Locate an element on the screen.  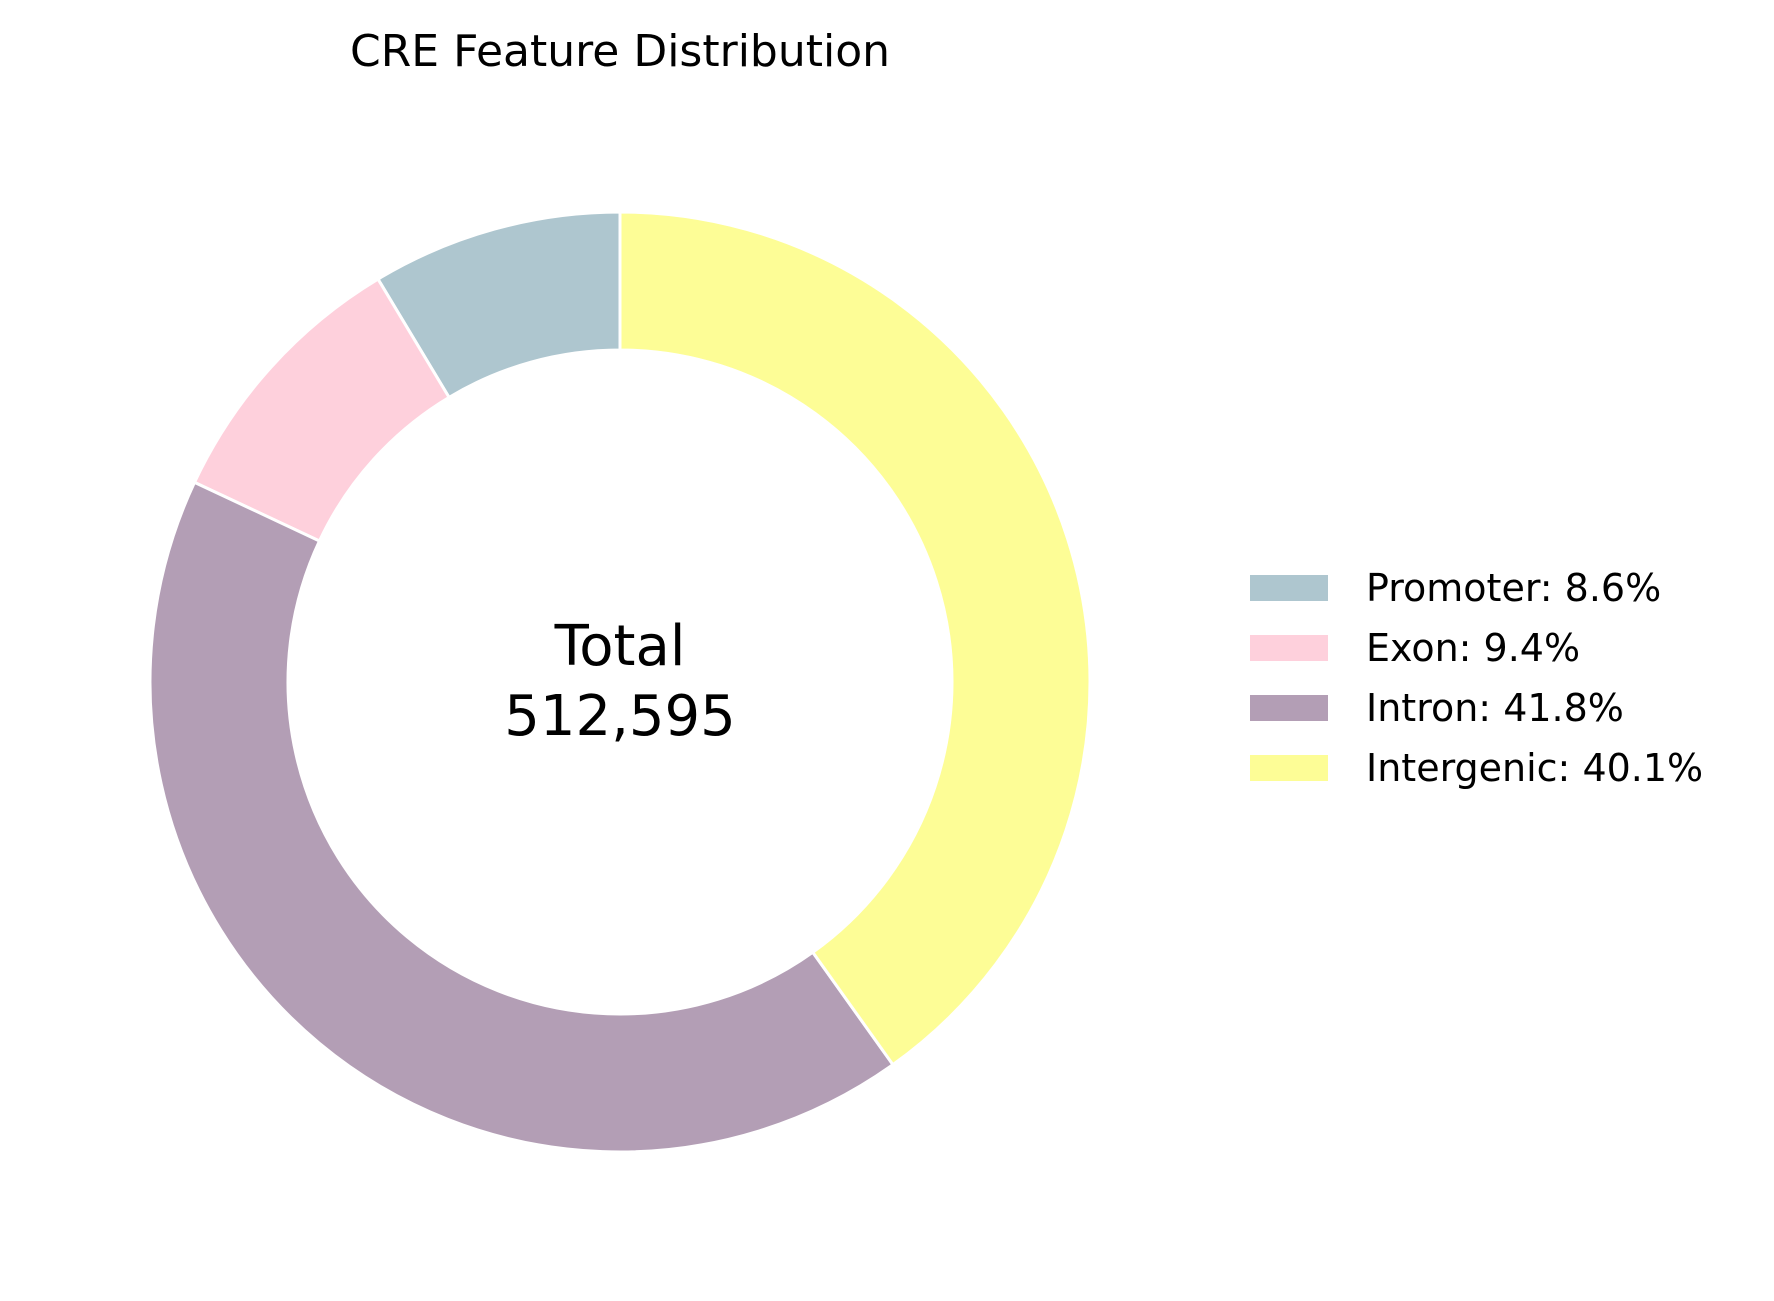
chart-title: CRE Feature Distribution is located at coordinates (620, 51).